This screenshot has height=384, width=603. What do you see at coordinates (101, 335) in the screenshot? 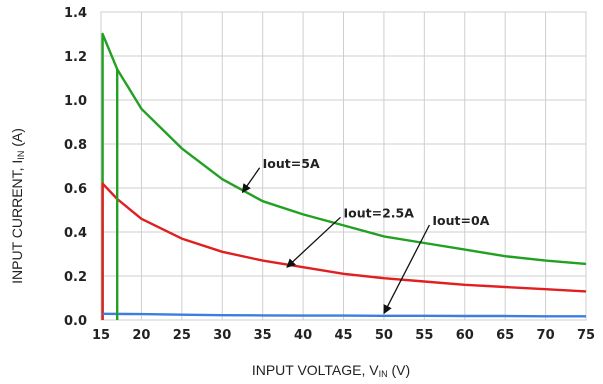
I see `x-tick-label: 15` at bounding box center [101, 335].